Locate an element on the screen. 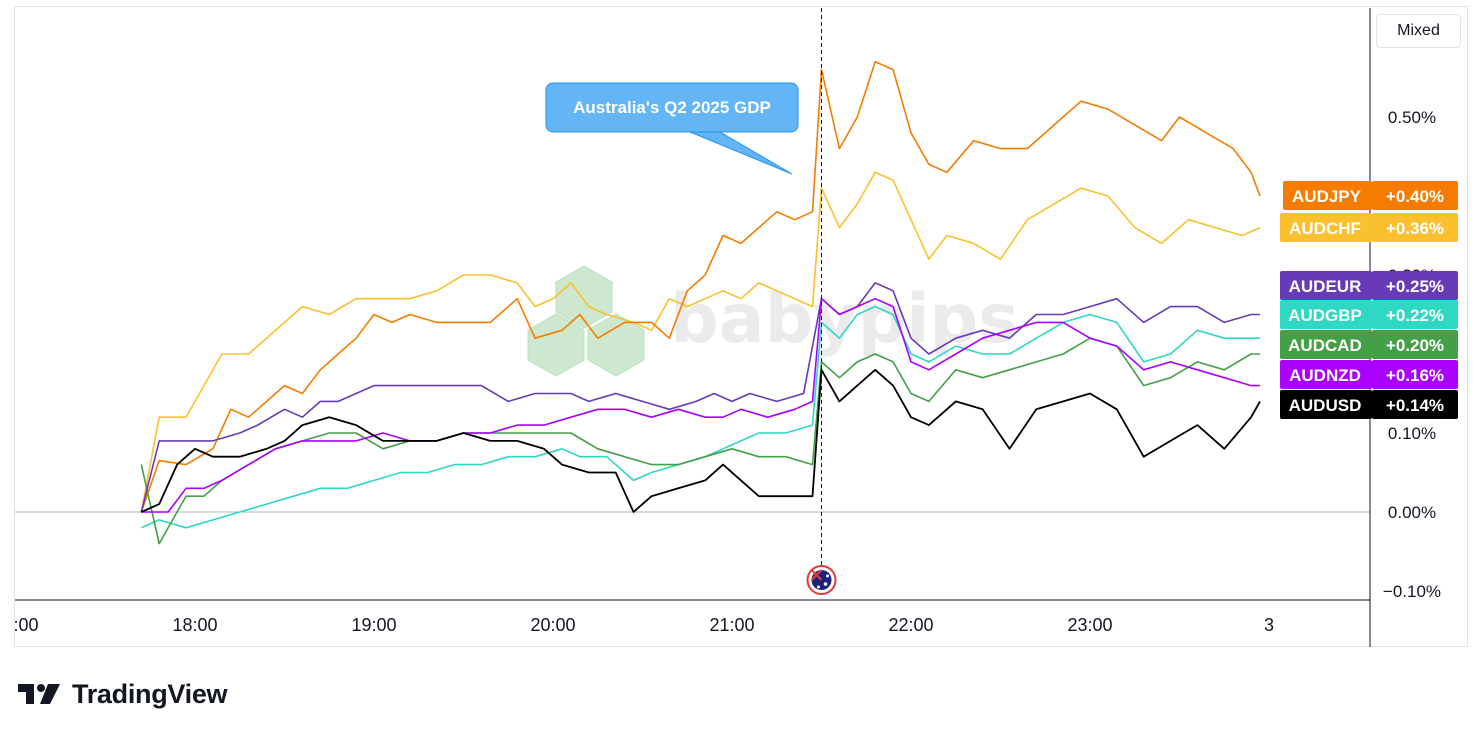 The height and width of the screenshot is (738, 1482). x-axis-left-mask is located at coordinates (7, 625).